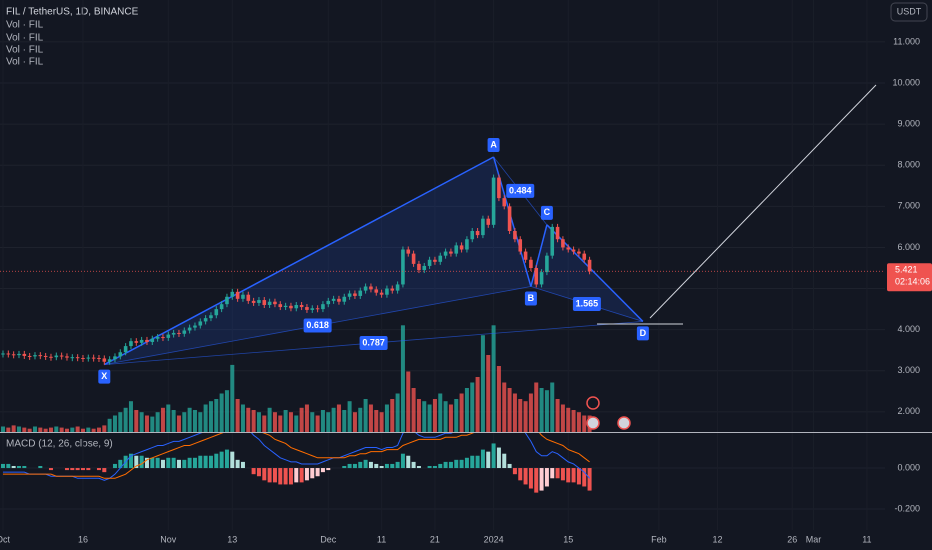 The width and height of the screenshot is (932, 550). I want to click on ratio-label: 0.618, so click(317, 325).